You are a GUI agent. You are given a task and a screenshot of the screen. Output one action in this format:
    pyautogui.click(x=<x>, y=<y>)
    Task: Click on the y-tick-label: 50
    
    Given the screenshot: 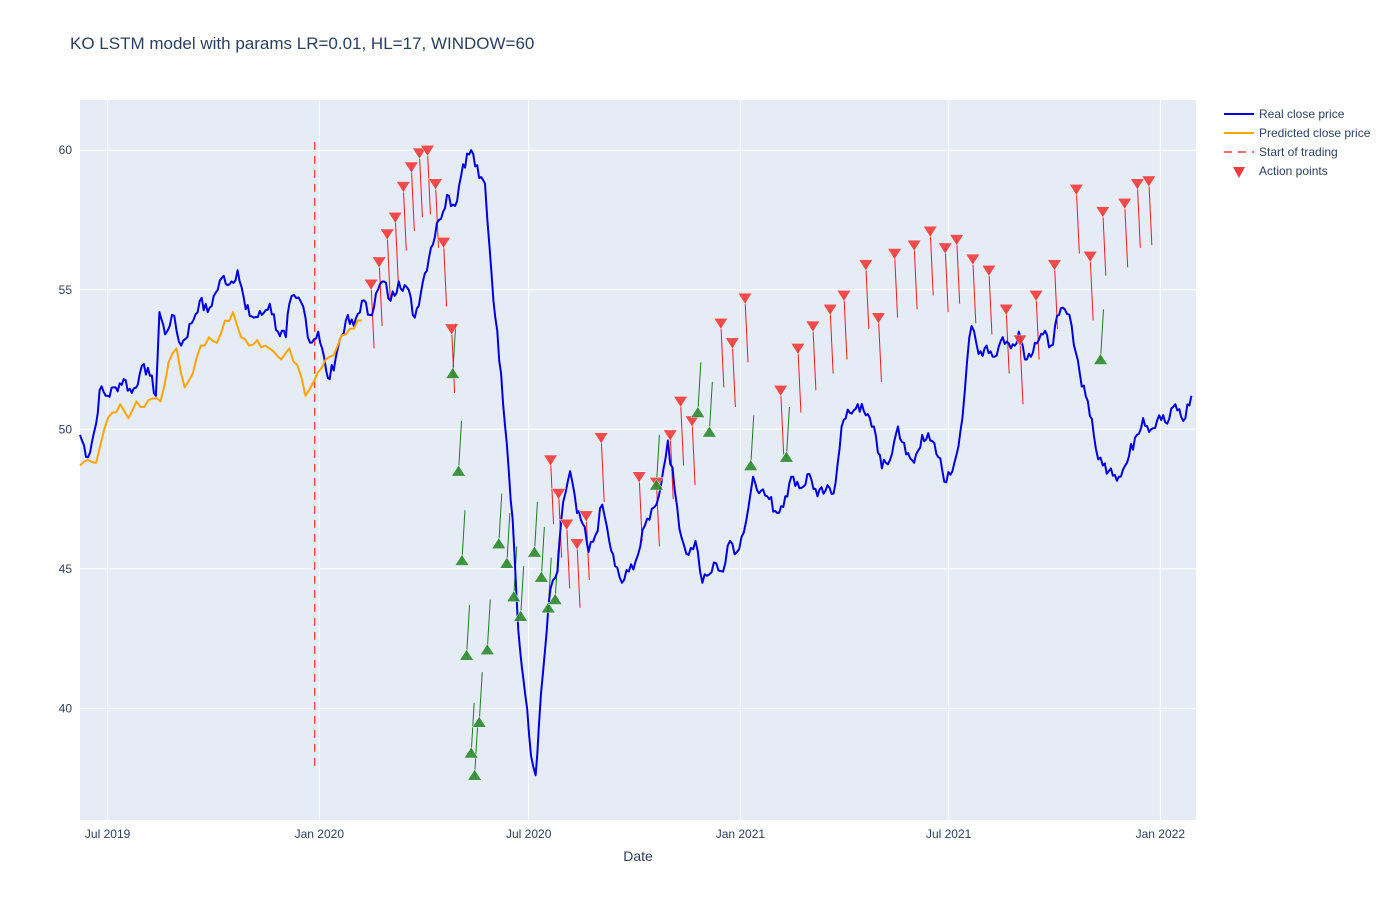 What is the action you would take?
    pyautogui.click(x=66, y=429)
    